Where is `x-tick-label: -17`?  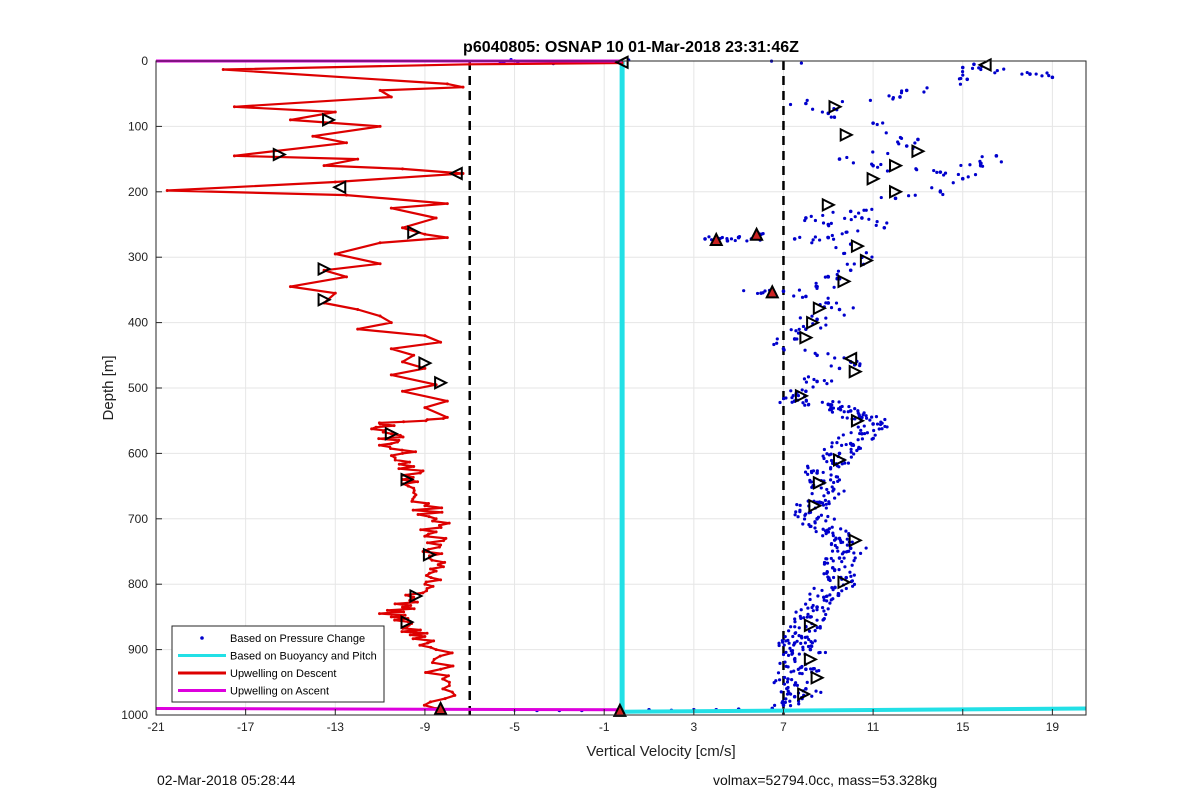 x-tick-label: -17 is located at coordinates (246, 727).